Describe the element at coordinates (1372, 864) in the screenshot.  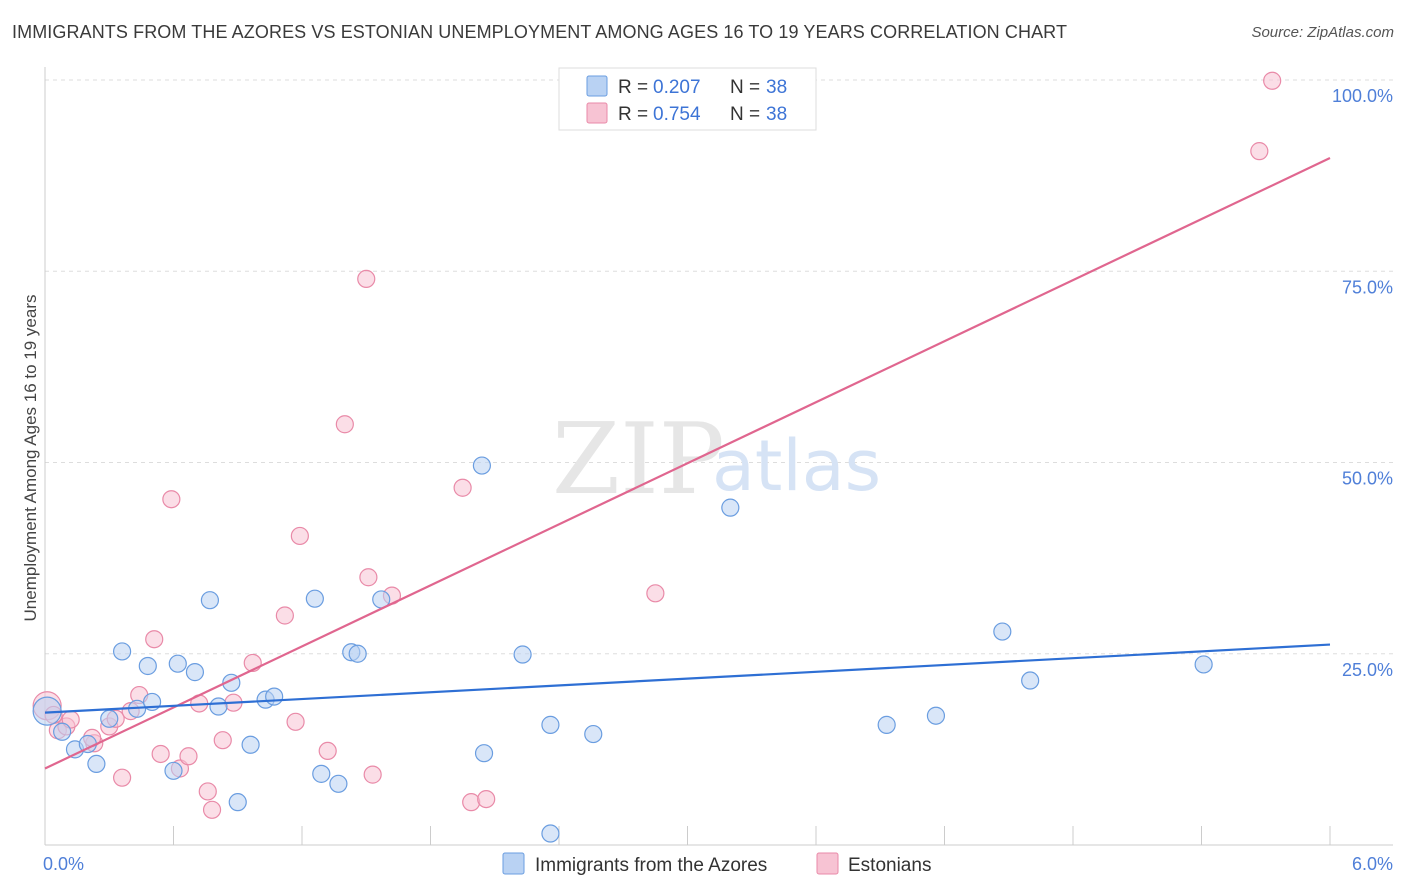
I see `x-tick-label-max: 6.0%` at that location.